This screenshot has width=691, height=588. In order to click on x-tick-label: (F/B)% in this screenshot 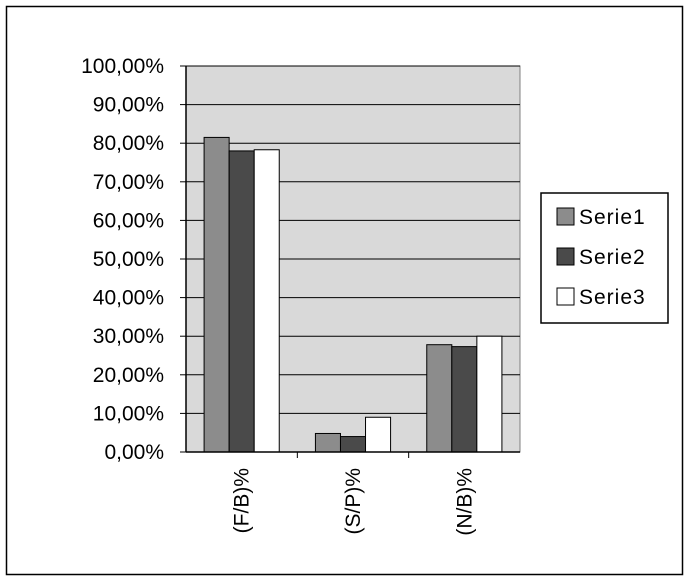, I will do `click(242, 500)`.